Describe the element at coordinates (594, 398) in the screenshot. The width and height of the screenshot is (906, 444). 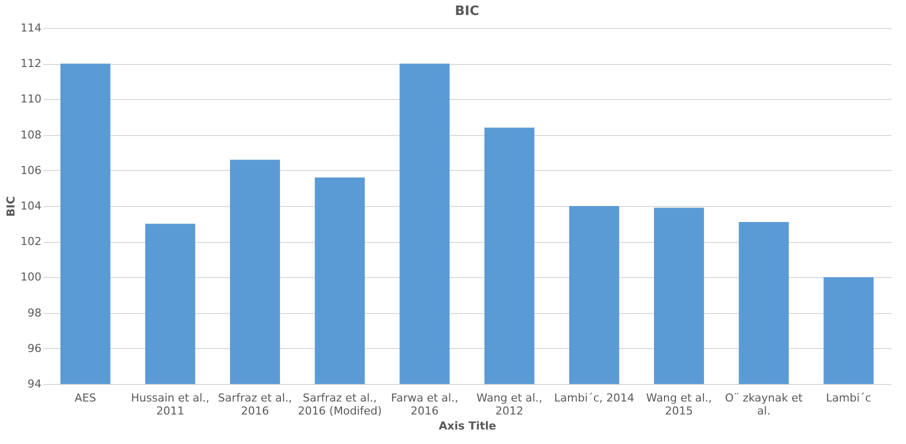
I see `x-tick-label: Lambi´c, 2014` at that location.